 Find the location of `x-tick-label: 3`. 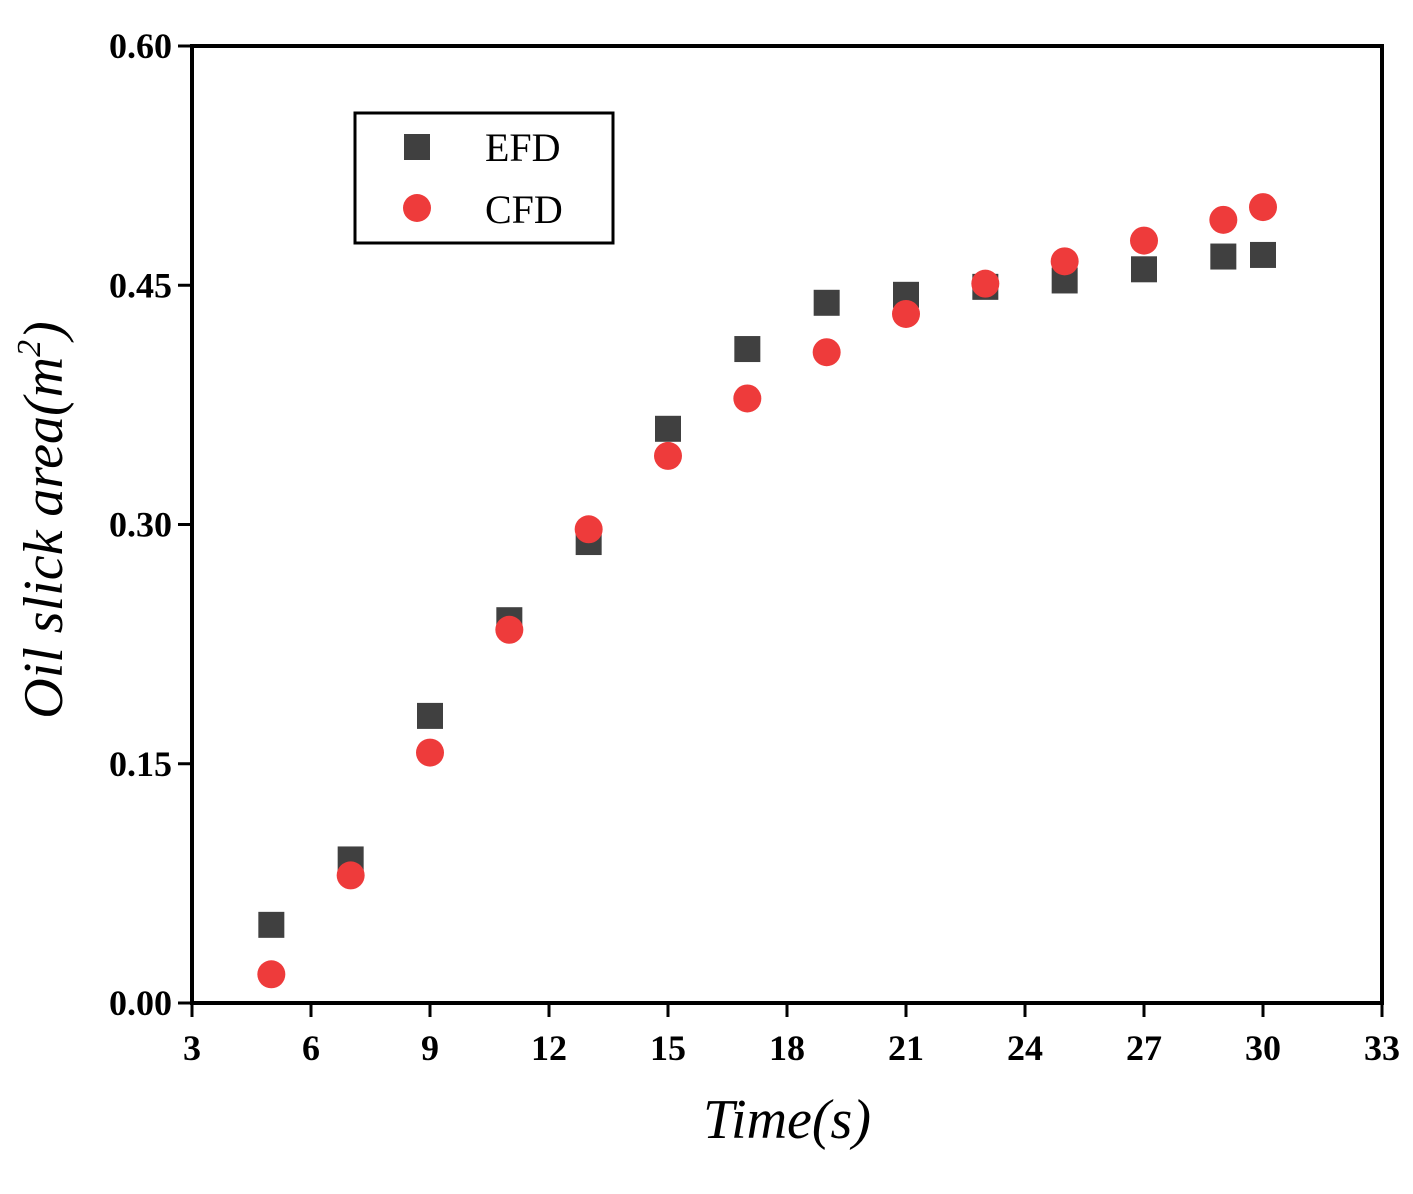

x-tick-label: 3 is located at coordinates (192, 1048).